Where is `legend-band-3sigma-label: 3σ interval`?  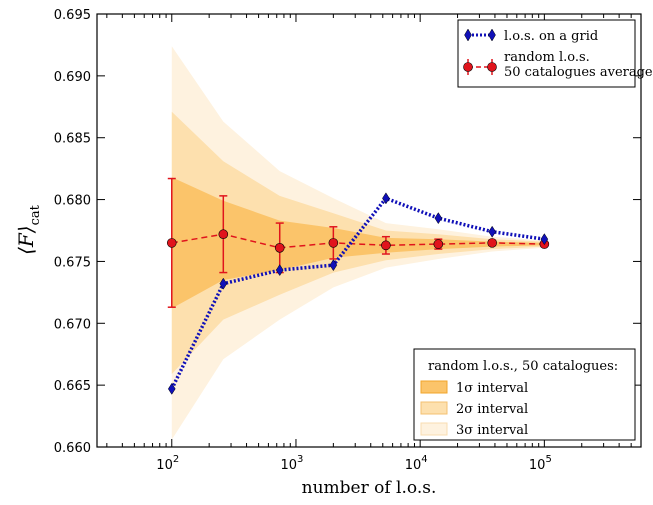 legend-band-3sigma-label: 3σ interval is located at coordinates (492, 430).